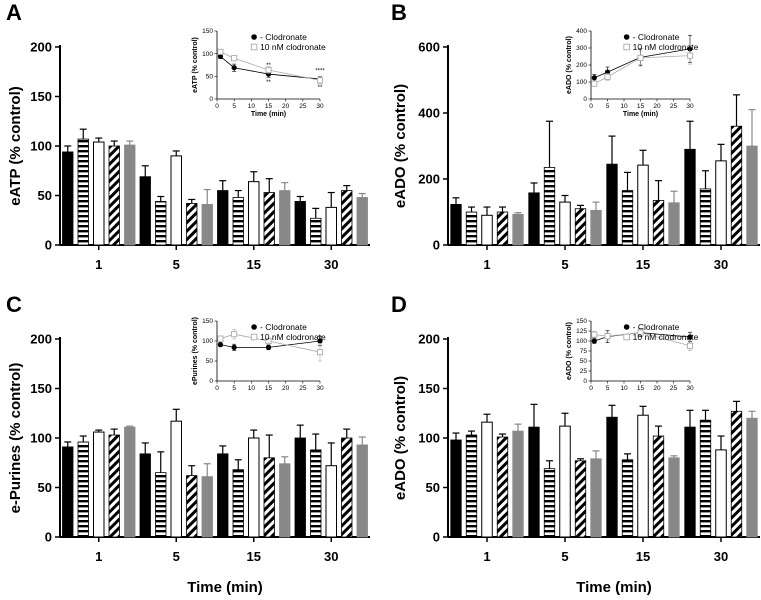 This screenshot has height=600, width=761. I want to click on panel-letter: C, so click(14, 304).